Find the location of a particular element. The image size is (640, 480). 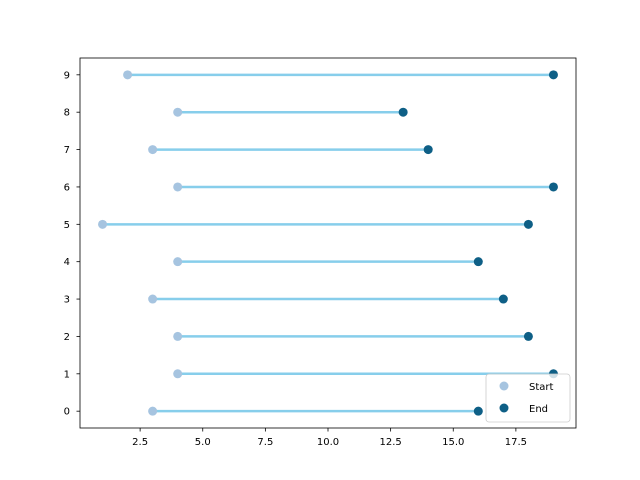

x-tick-label: 12.5 is located at coordinates (390, 442).